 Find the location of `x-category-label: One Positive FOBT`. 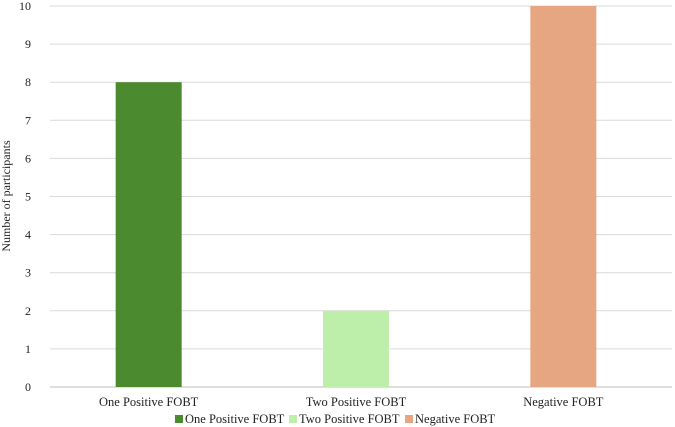

x-category-label: One Positive FOBT is located at coordinates (149, 402).